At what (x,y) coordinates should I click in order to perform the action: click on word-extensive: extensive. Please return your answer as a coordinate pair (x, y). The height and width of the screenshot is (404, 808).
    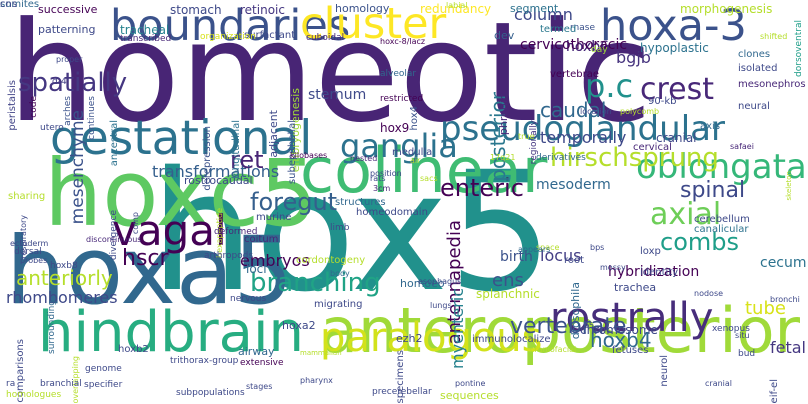
    Looking at the image, I should click on (262, 363).